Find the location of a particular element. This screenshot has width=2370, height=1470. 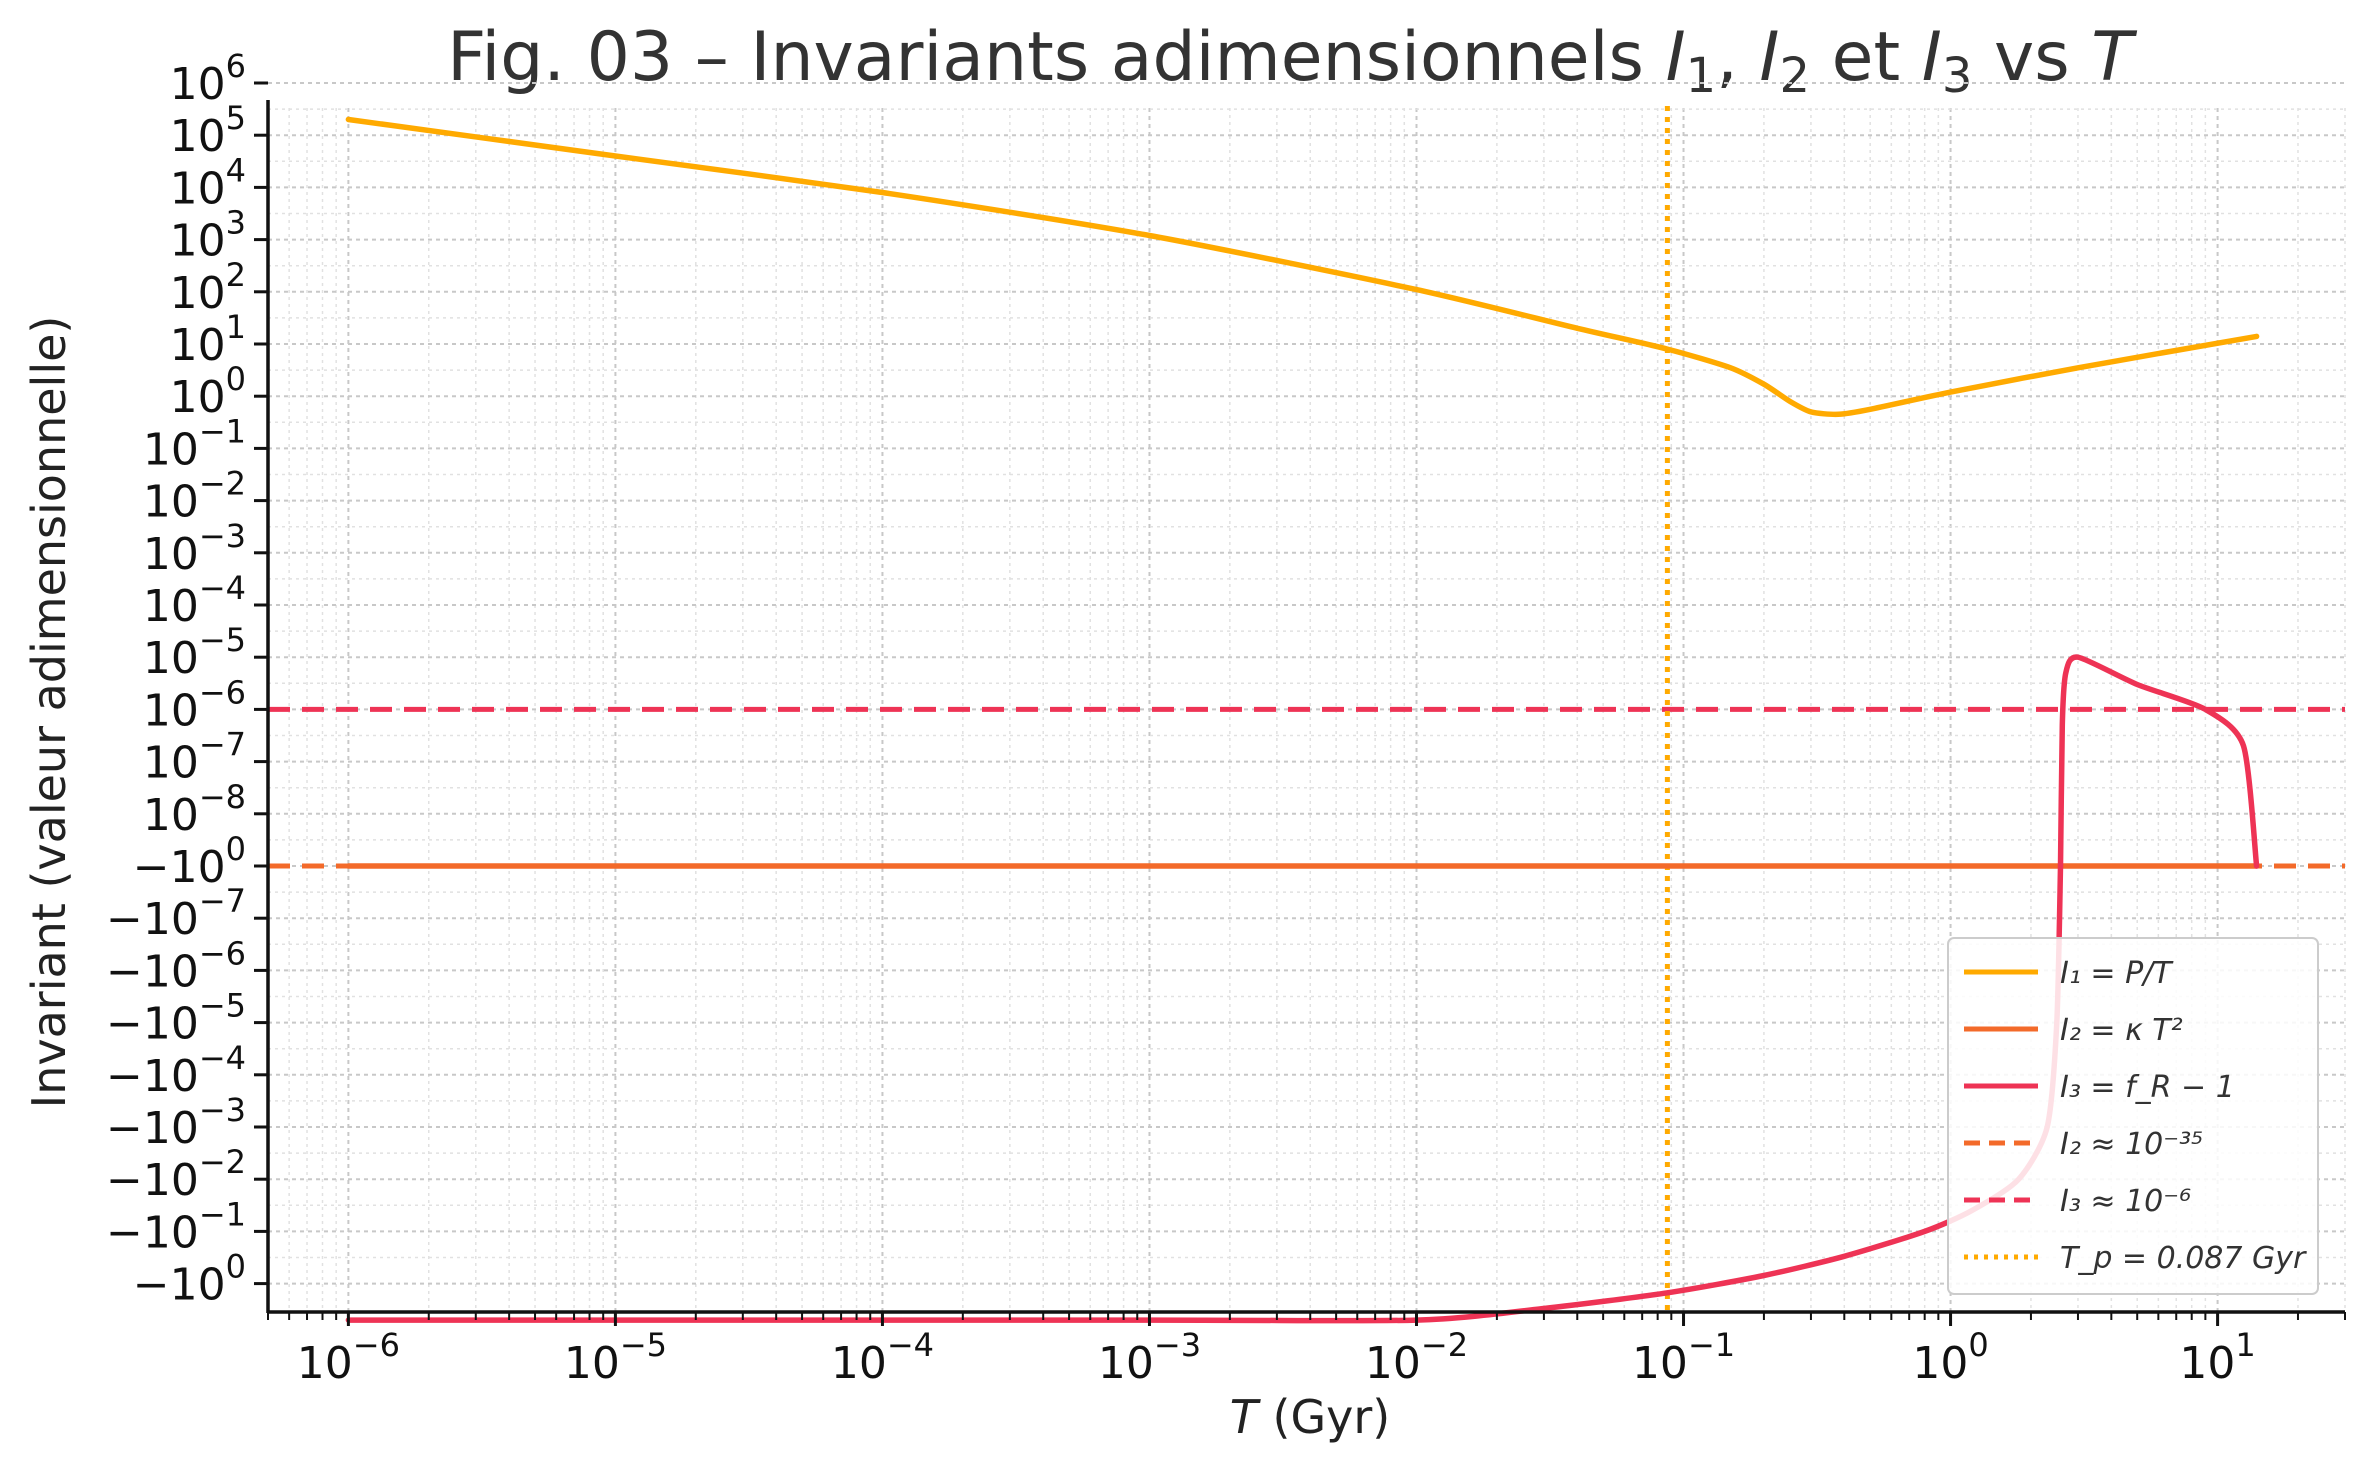

y-tick-label: 10⁻⁵ is located at coordinates (194, 652).